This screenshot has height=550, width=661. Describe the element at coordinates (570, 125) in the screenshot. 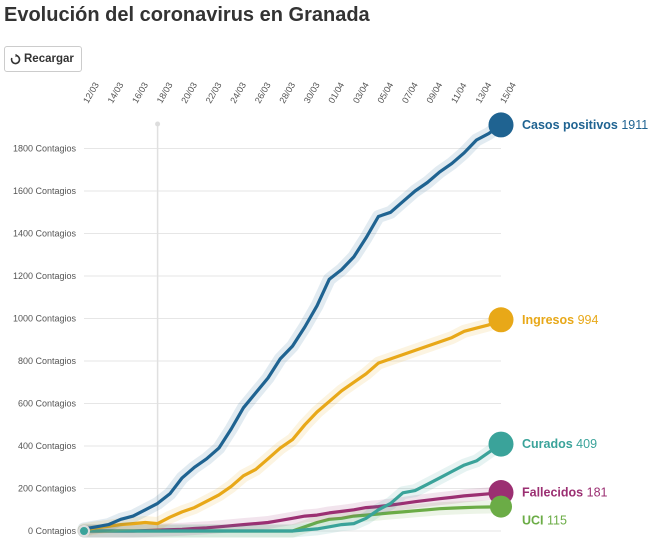

I see `series-name: Casos positivos` at that location.